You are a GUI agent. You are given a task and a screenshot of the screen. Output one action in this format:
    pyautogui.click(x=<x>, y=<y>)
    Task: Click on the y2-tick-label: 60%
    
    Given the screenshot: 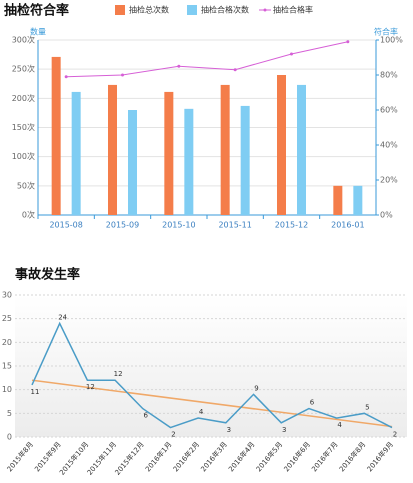 What is the action you would take?
    pyautogui.click(x=389, y=110)
    